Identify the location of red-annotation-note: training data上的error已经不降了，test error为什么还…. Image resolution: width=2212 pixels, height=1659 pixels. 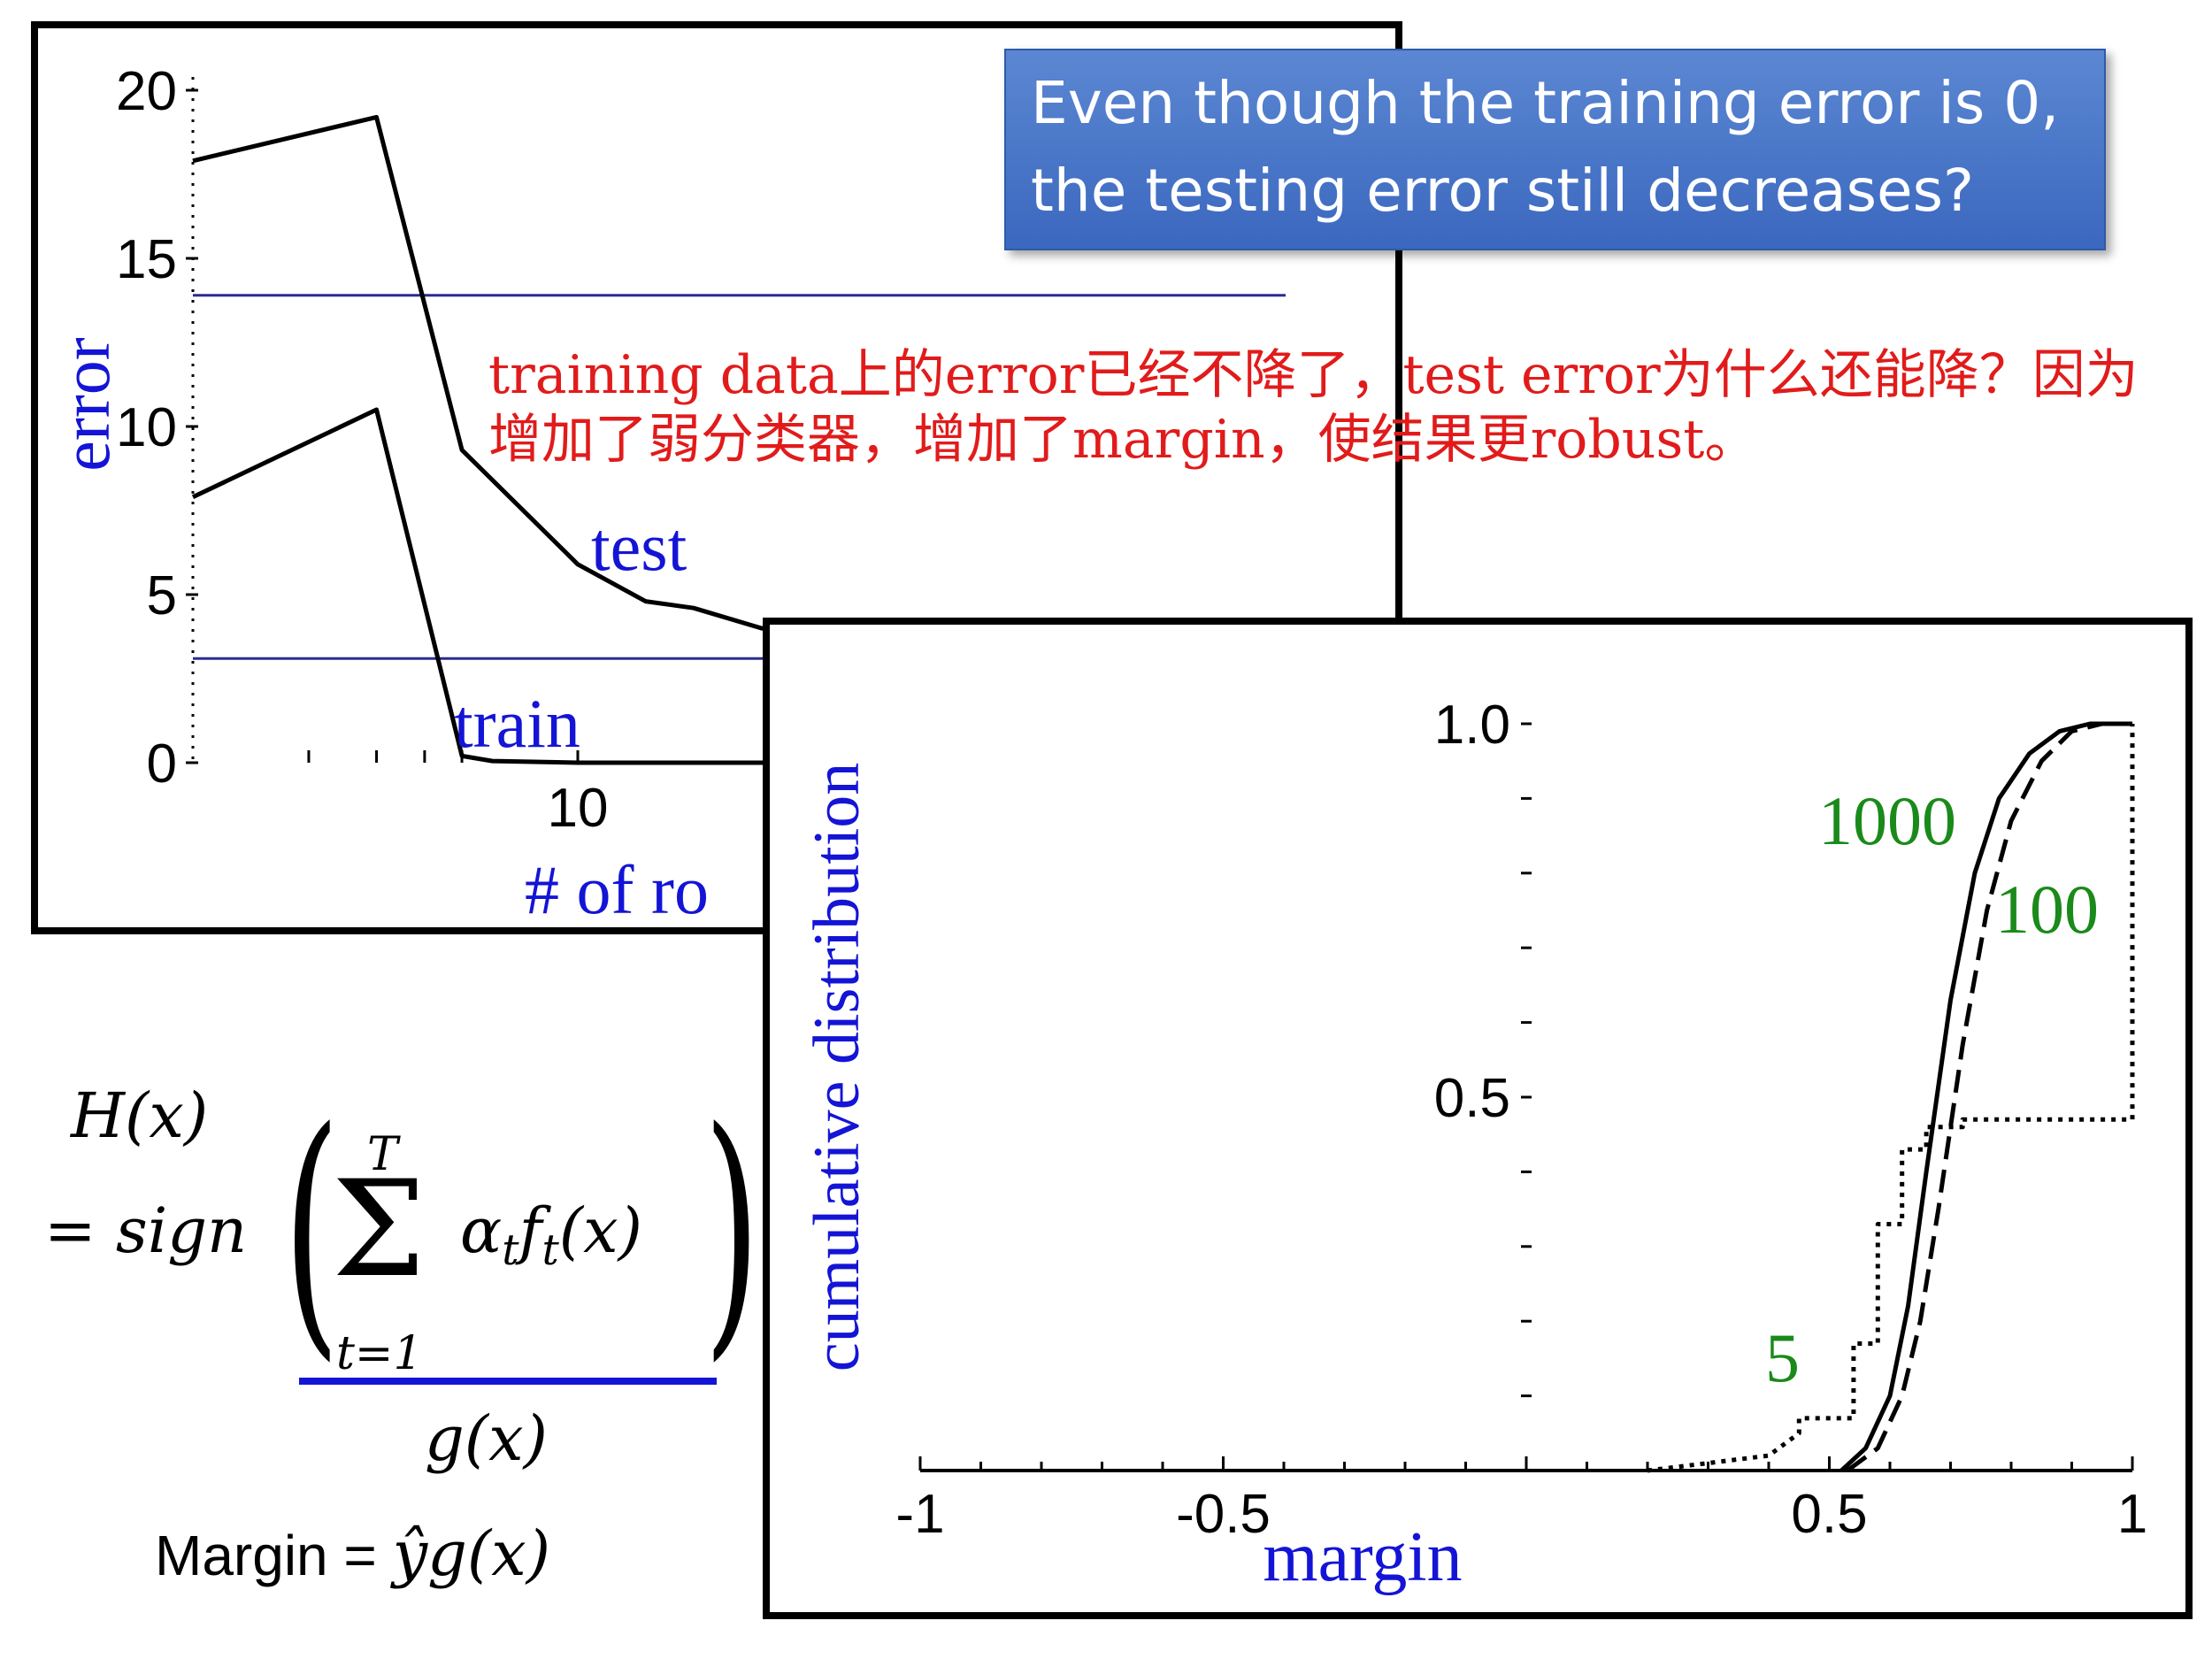
(1314, 407).